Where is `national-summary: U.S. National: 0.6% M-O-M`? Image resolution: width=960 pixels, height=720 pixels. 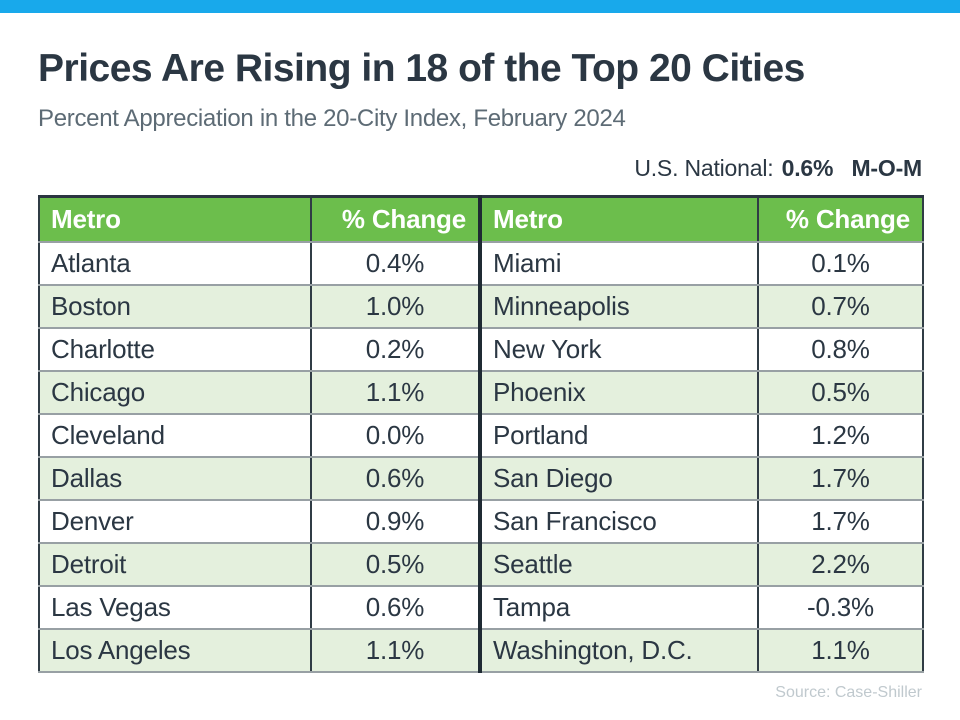 national-summary: U.S. National: 0.6% M-O-M is located at coordinates (480, 168).